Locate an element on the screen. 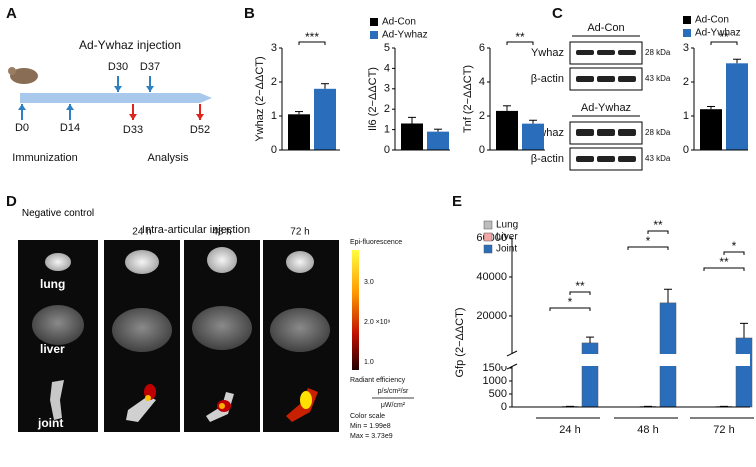  blot-title: Ad-Con is located at coordinates (605, 28).